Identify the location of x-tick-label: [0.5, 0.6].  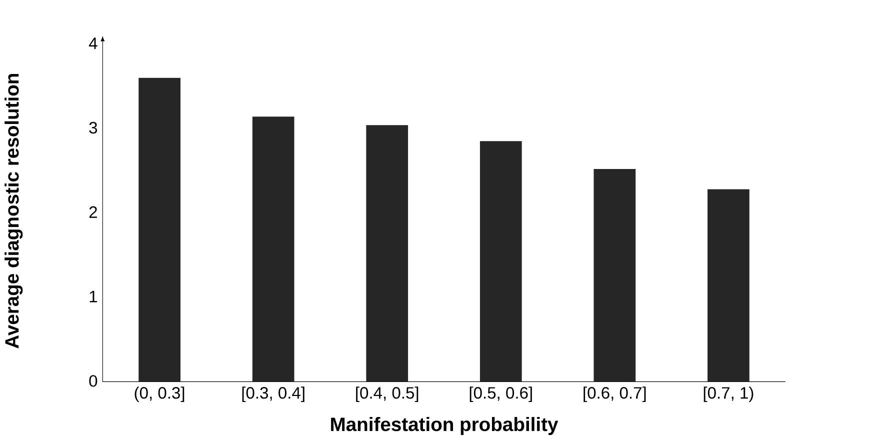
(501, 394).